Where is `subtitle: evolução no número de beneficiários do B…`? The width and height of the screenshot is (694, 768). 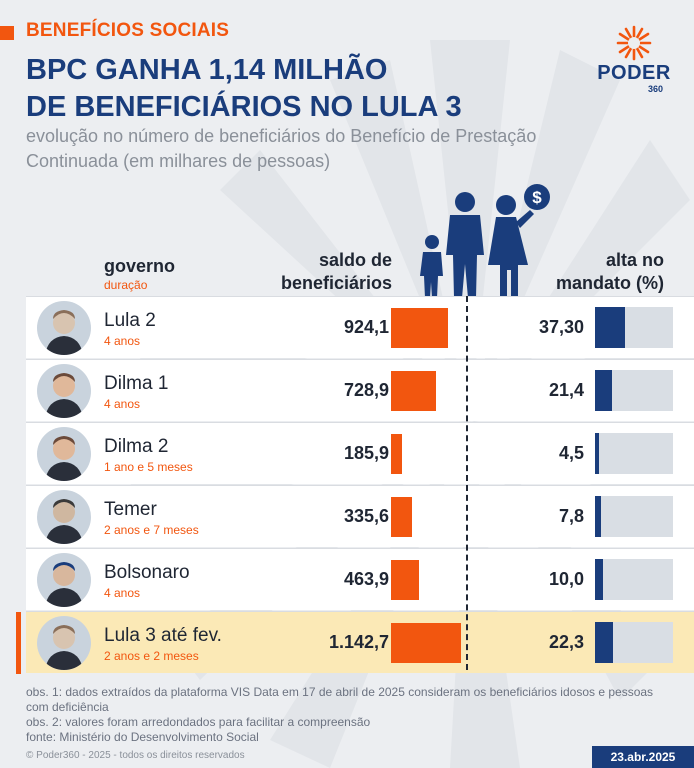
subtitle: evolução no número de beneficiários do B… is located at coordinates (281, 148).